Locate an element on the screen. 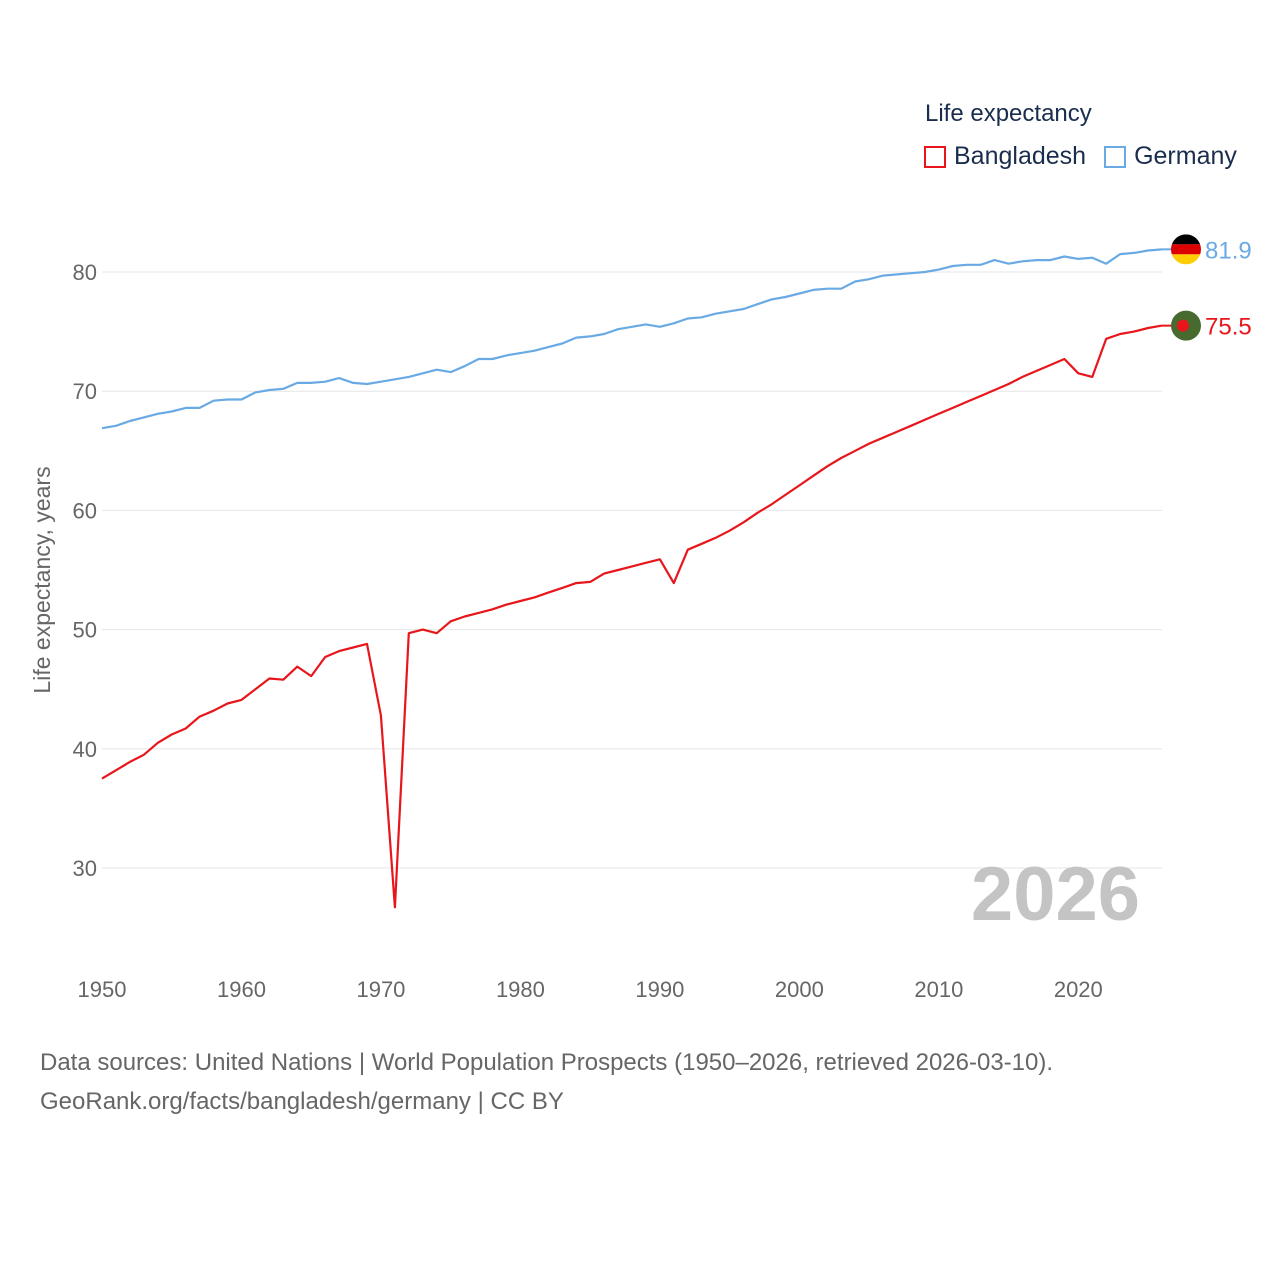  end-value-germany: 81.9 is located at coordinates (1228, 250).